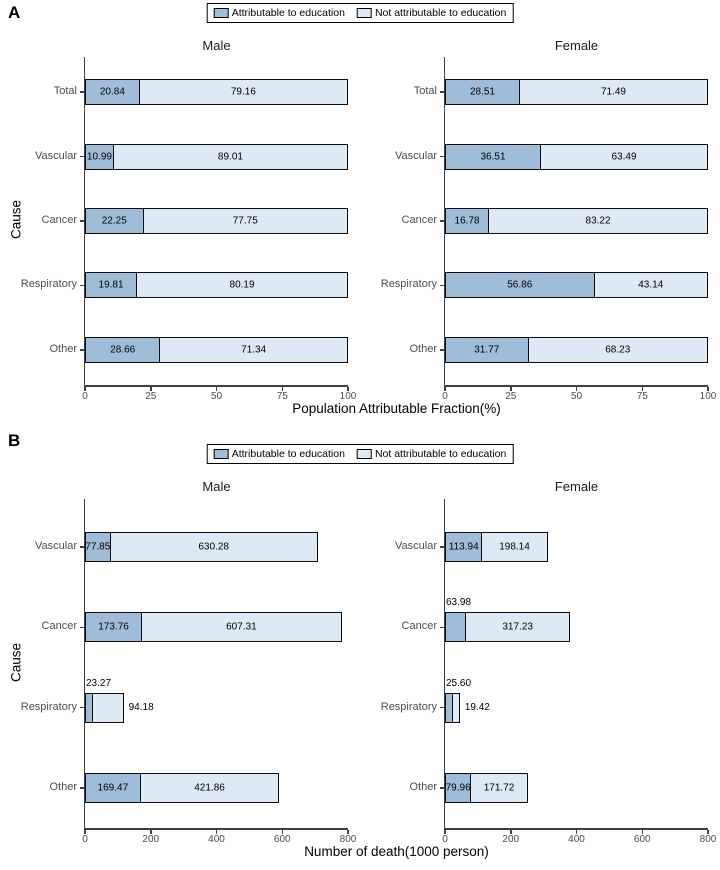  I want to click on segment-value-label: 421.86, so click(209, 788).